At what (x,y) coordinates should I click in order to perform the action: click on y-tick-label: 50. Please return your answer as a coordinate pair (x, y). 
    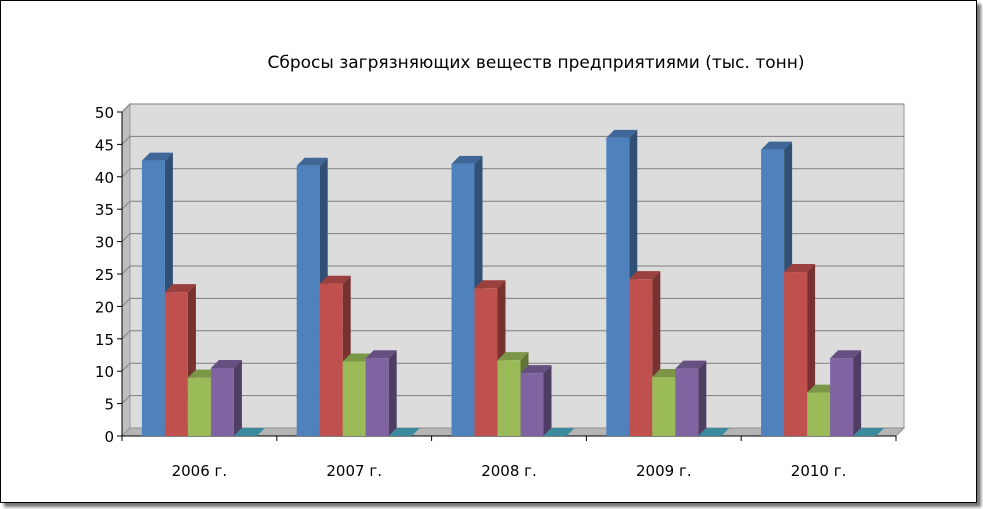
    Looking at the image, I should click on (104, 113).